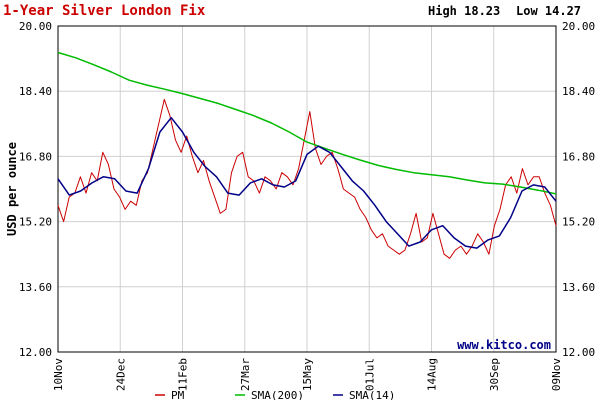 This screenshot has height=400, width=600. Describe the element at coordinates (556, 374) in the screenshot. I see `x-tick-label: 09Nov` at that location.